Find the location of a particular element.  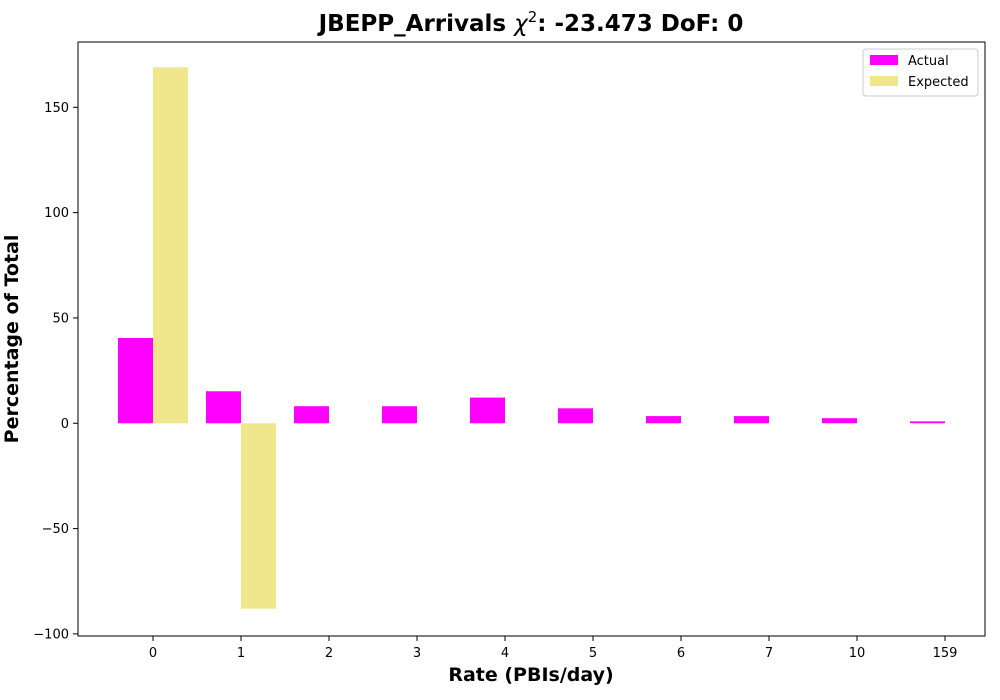

legend-label-expected: Expected is located at coordinates (938, 82).